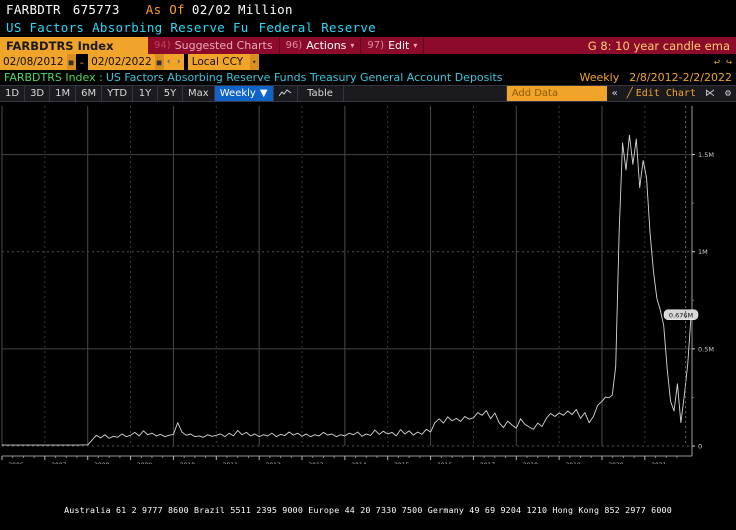 The image size is (736, 530). What do you see at coordinates (703, 252) in the screenshot?
I see `svg-text: 1M` at bounding box center [703, 252].